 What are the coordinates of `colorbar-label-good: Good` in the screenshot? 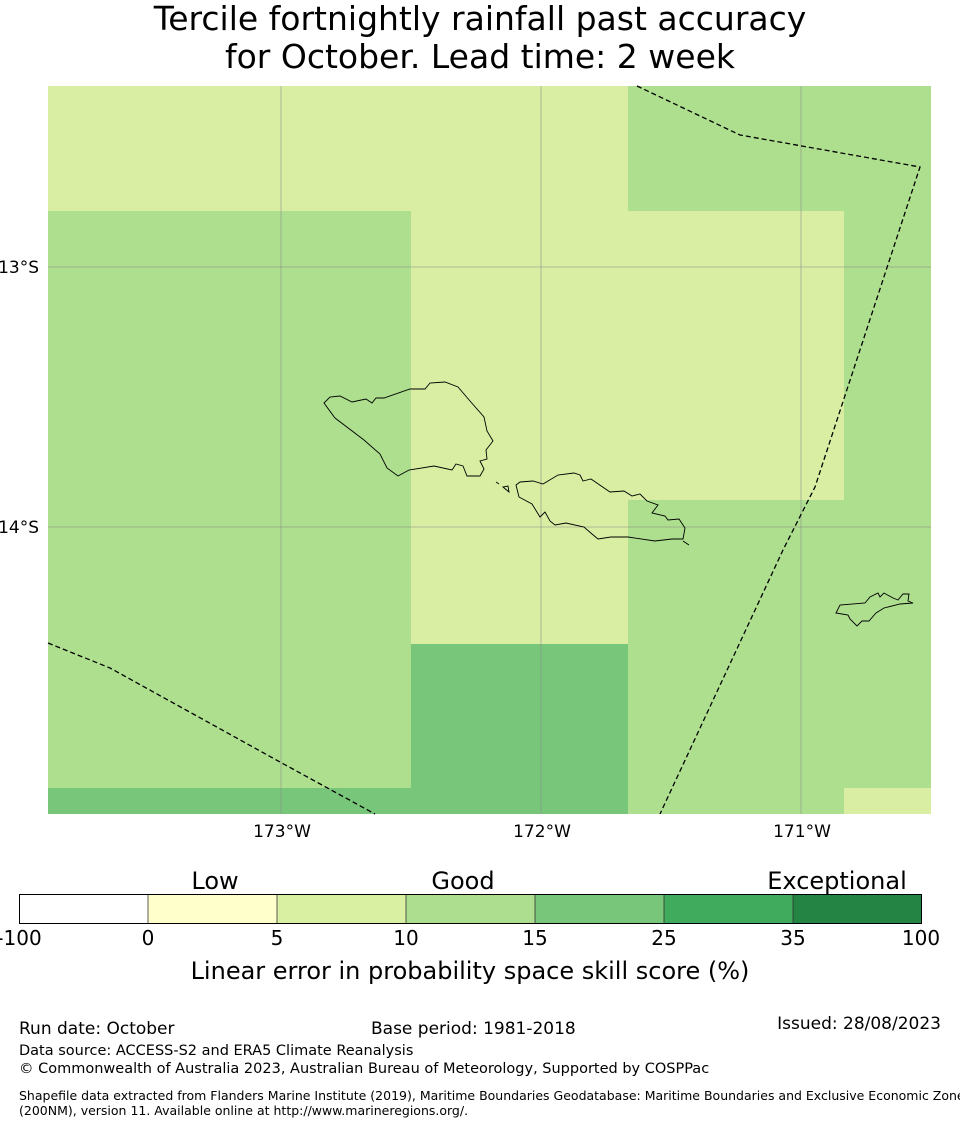 It's located at (463, 881).